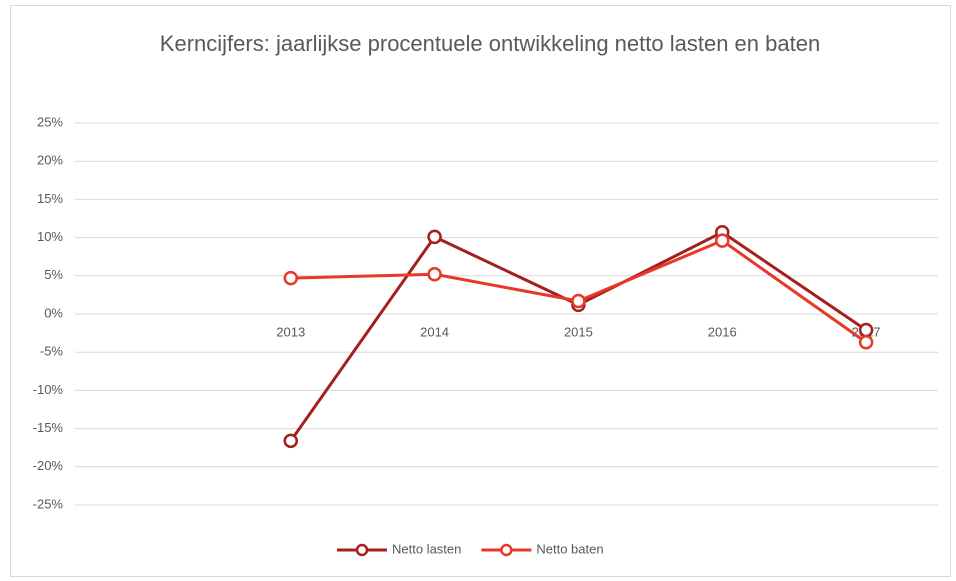  Describe the element at coordinates (50, 160) in the screenshot. I see `y-tick-label: 20%` at that location.